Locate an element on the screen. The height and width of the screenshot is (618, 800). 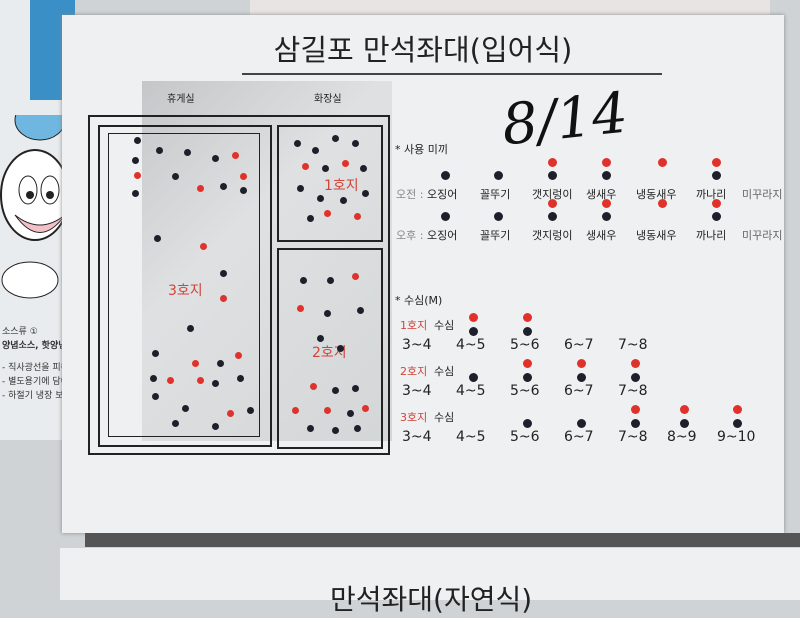
bait-row-label: 오후 : is located at coordinates (410, 235).